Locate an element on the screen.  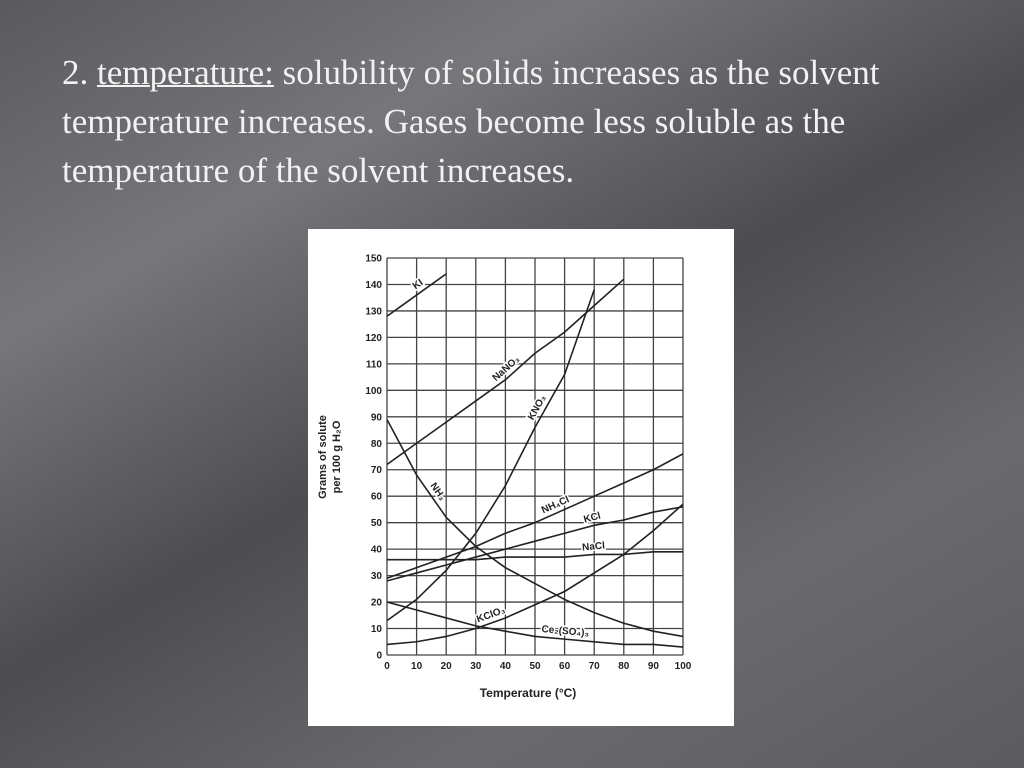
x-tick-label: 90 is located at coordinates (654, 666).